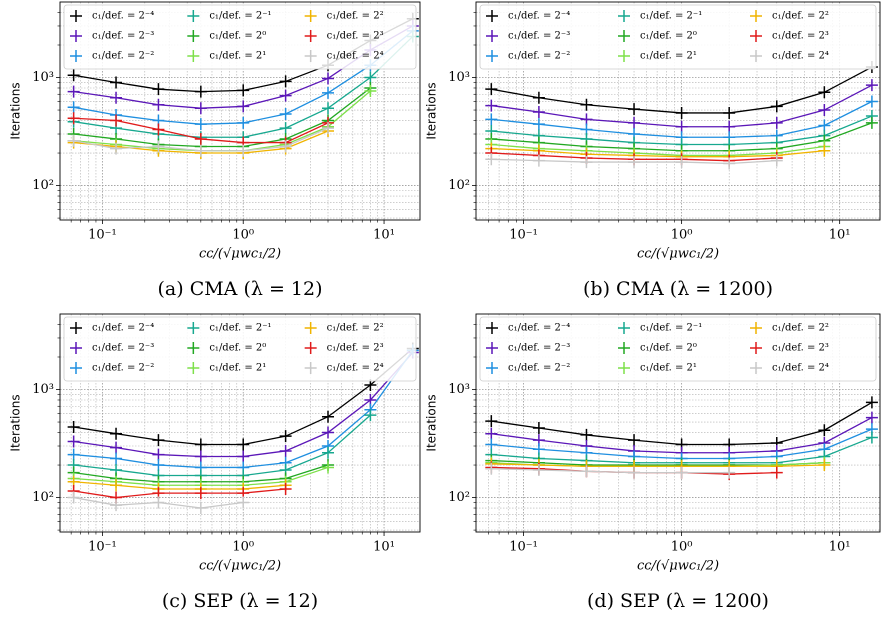  I want to click on legend-label: c₁/def. = 2⁻⁴, so click(539, 328).